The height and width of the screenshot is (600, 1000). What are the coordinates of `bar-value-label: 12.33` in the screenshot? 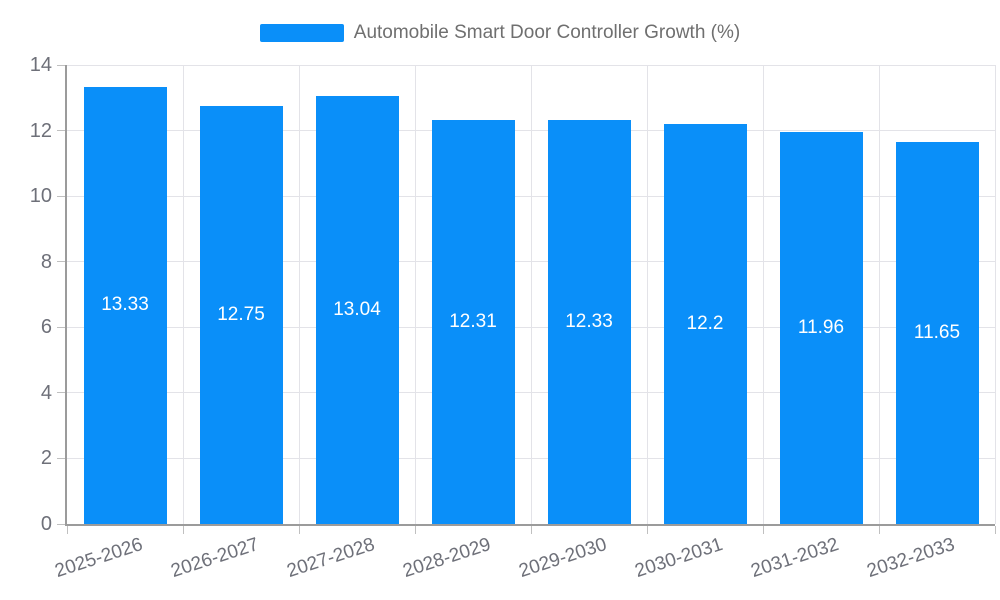 It's located at (589, 321).